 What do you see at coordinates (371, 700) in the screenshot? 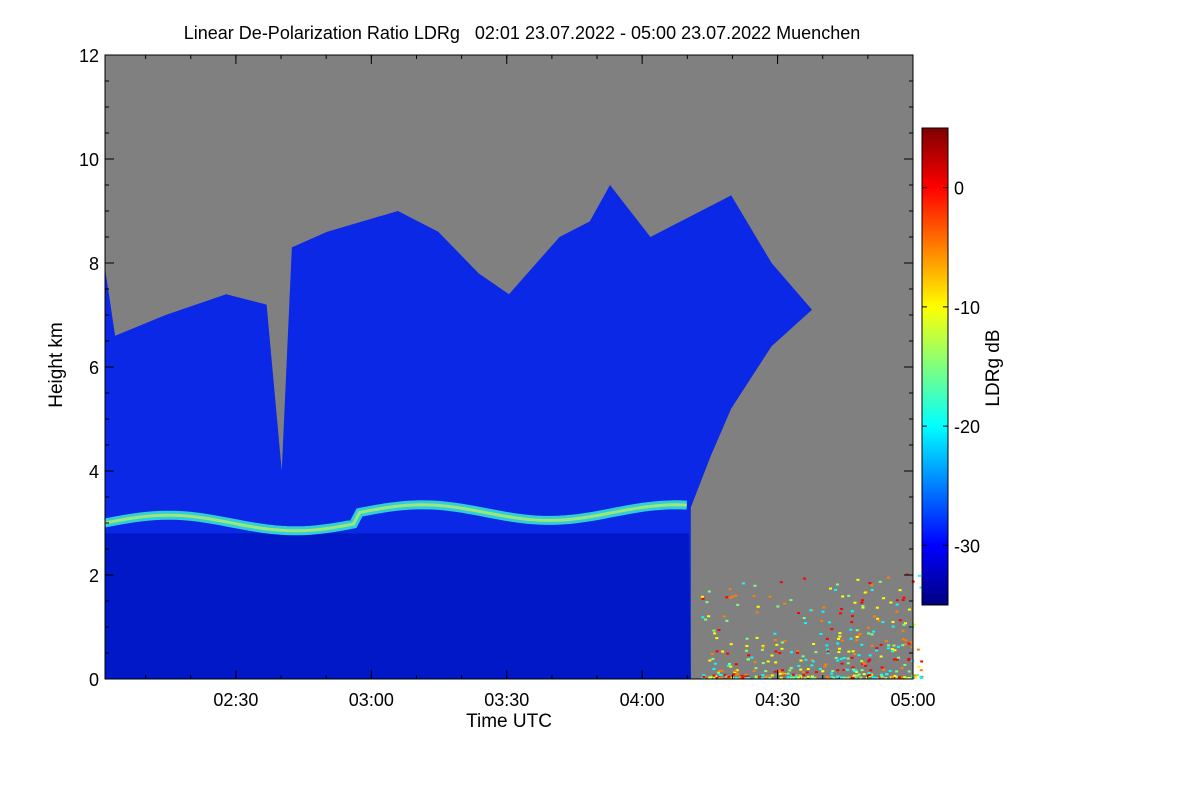
I see `x-tick-label: 03:00` at bounding box center [371, 700].